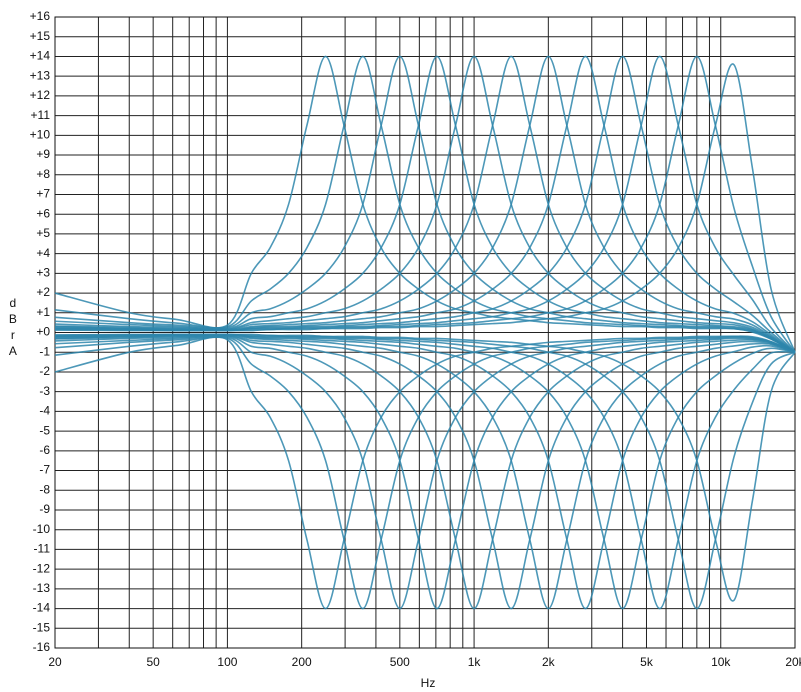 Image resolution: width=801 pixels, height=692 pixels. Describe the element at coordinates (721, 662) in the screenshot. I see `x-tick-label: 10k` at that location.